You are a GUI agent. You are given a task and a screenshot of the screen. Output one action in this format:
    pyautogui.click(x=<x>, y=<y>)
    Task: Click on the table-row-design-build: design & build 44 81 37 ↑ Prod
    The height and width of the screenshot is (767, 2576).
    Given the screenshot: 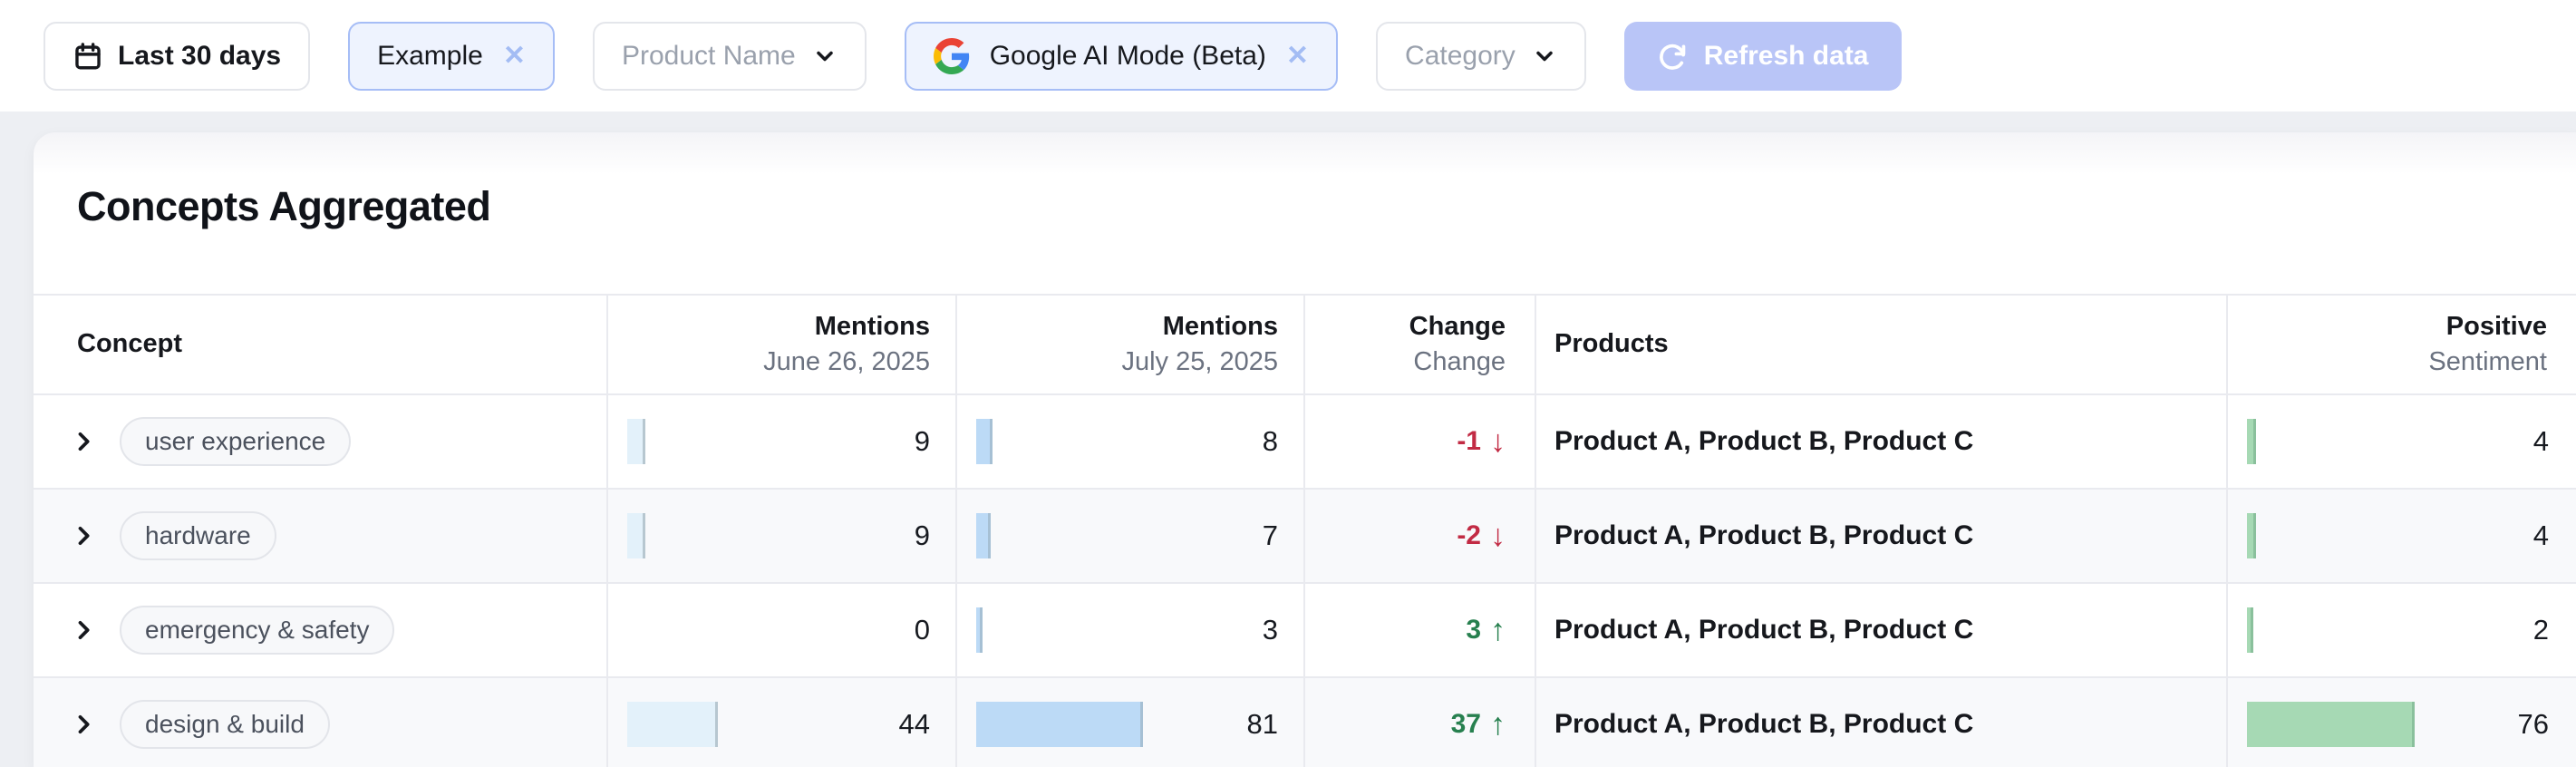 What is the action you would take?
    pyautogui.click(x=1305, y=723)
    